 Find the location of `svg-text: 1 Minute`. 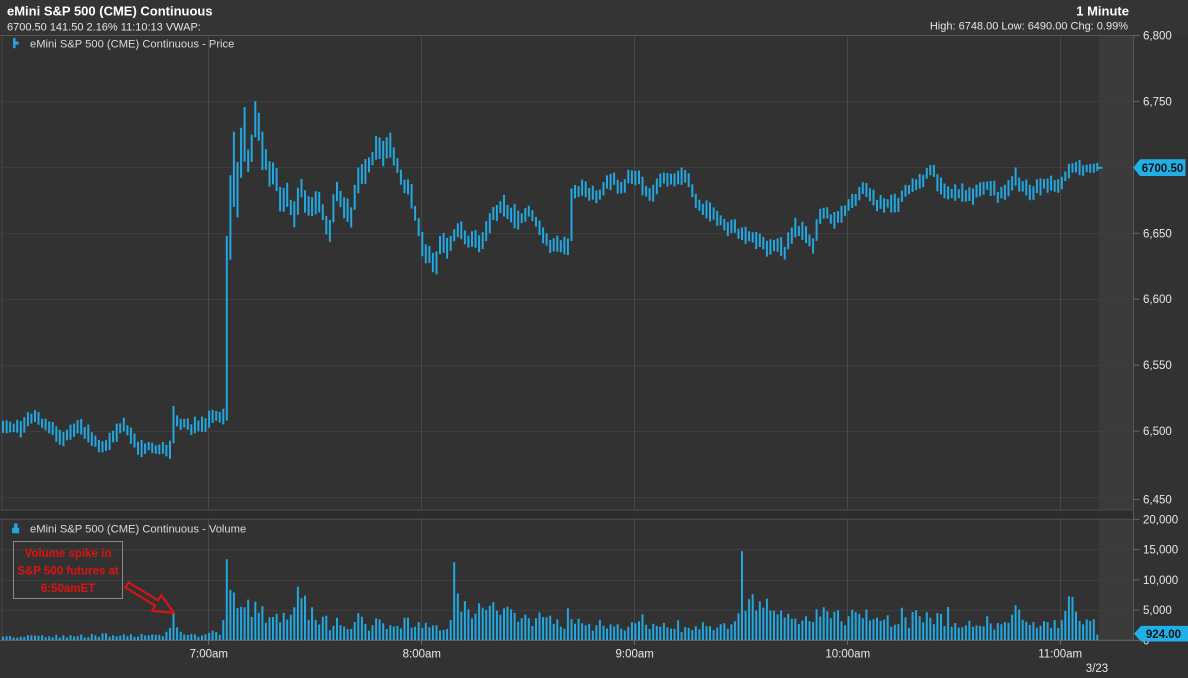

svg-text: 1 Minute is located at coordinates (1102, 11).